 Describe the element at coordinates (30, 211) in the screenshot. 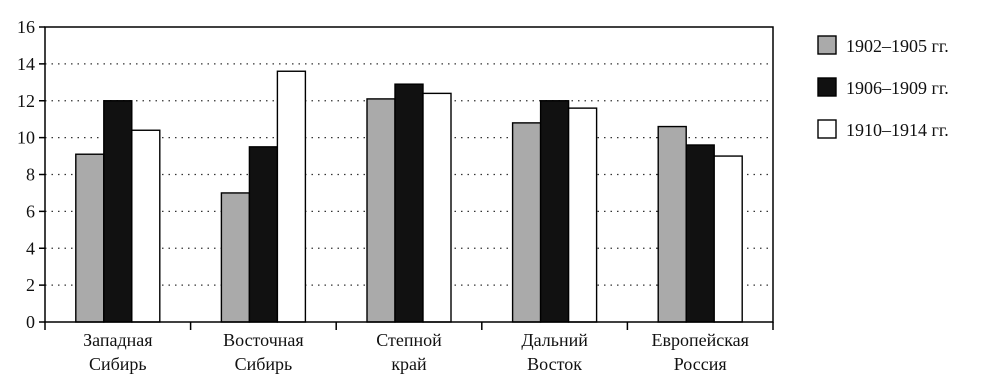

I see `y-tick-label-6: 6` at that location.